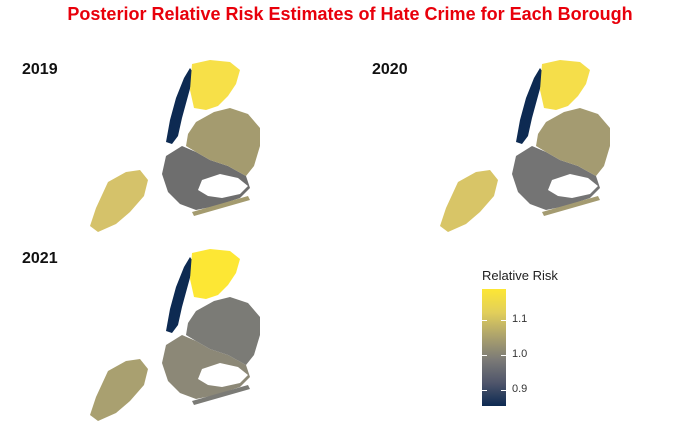 Image resolution: width=700 pixels, height=432 pixels. Describe the element at coordinates (520, 319) in the screenshot. I see `legend-tick-label: 1.1` at that location.